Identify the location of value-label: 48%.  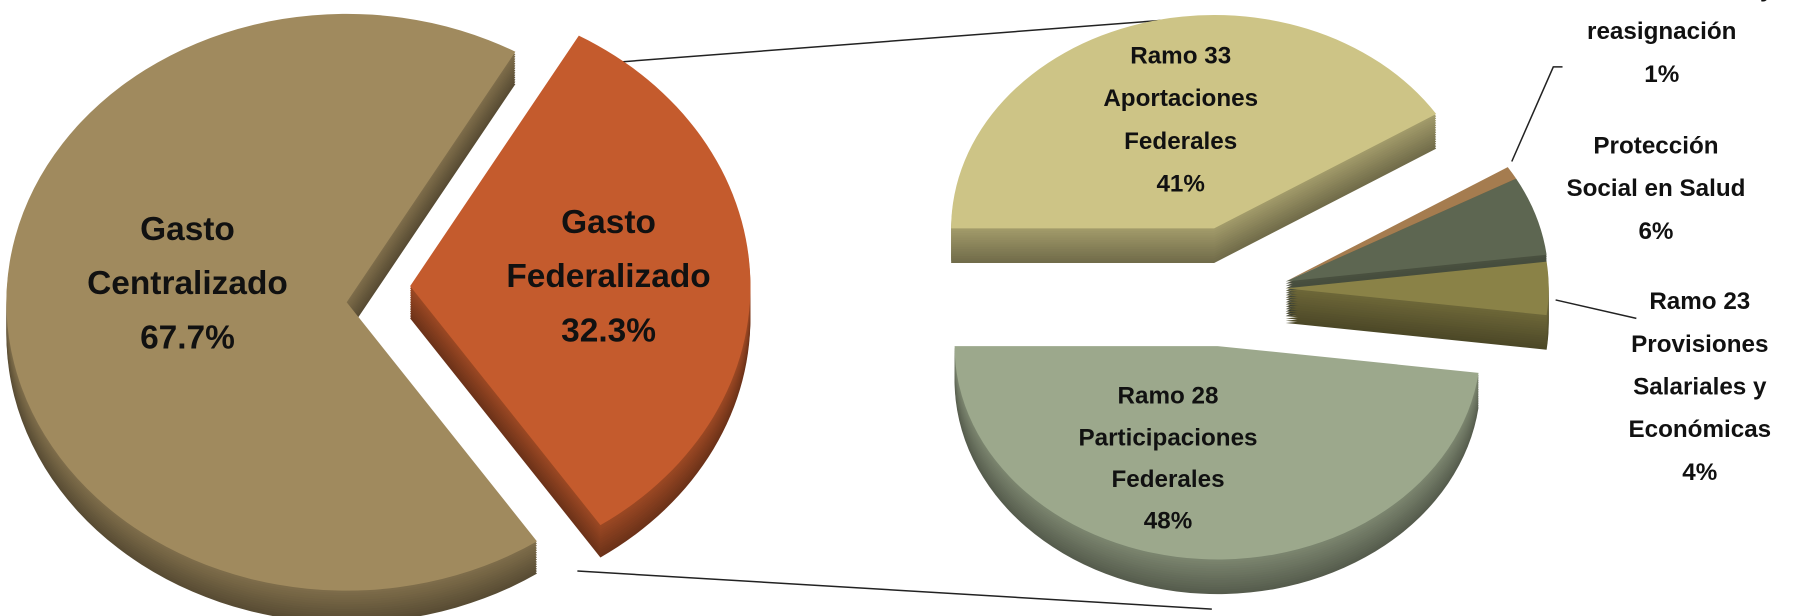
(1168, 520).